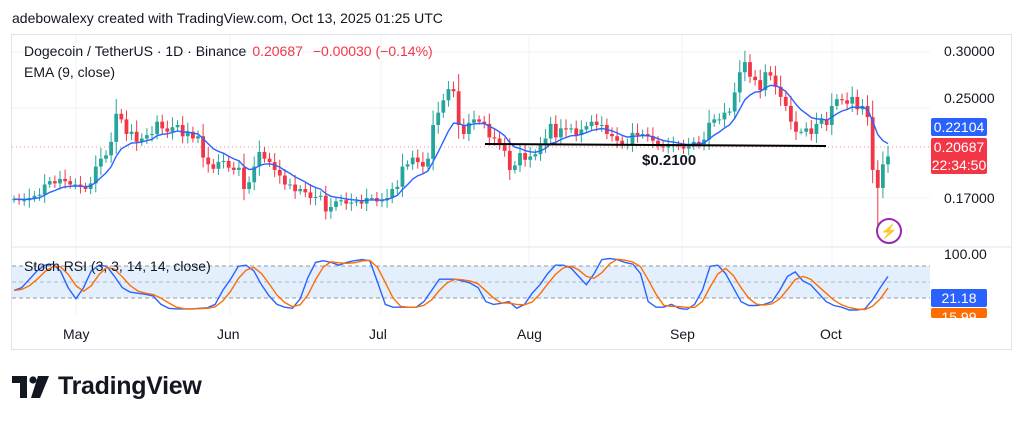 The height and width of the screenshot is (424, 1024). What do you see at coordinates (969, 98) in the screenshot?
I see `price-tick-025: 0.25000` at bounding box center [969, 98].